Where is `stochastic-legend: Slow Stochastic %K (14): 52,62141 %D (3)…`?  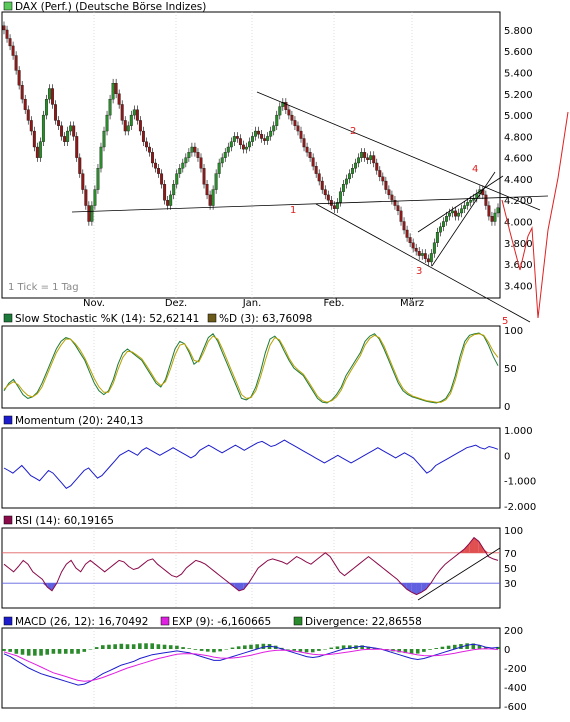
stochastic-legend: Slow Stochastic %K (14): 52,62141 %D (3)… is located at coordinates (157, 319).